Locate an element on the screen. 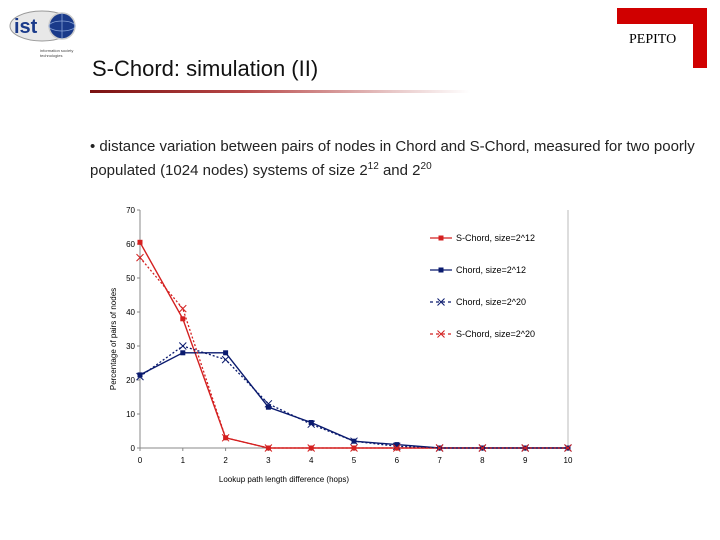 The width and height of the screenshot is (720, 540). project-label: PEPITO is located at coordinates (653, 39).